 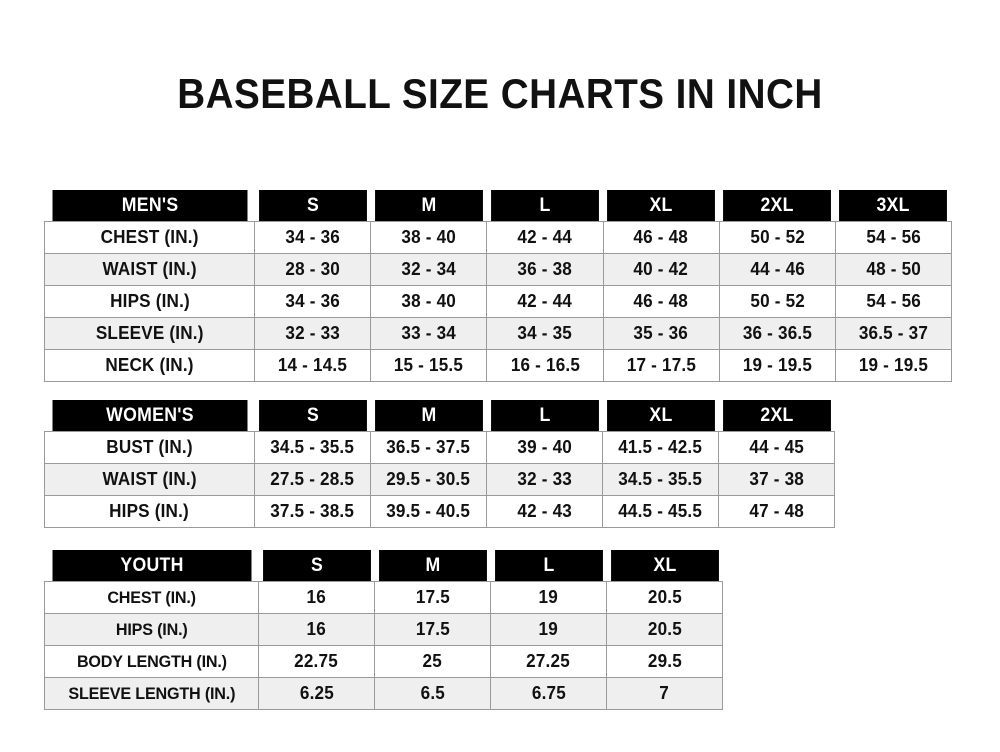 What do you see at coordinates (316, 566) in the screenshot?
I see `youth-column-header-s: S` at bounding box center [316, 566].